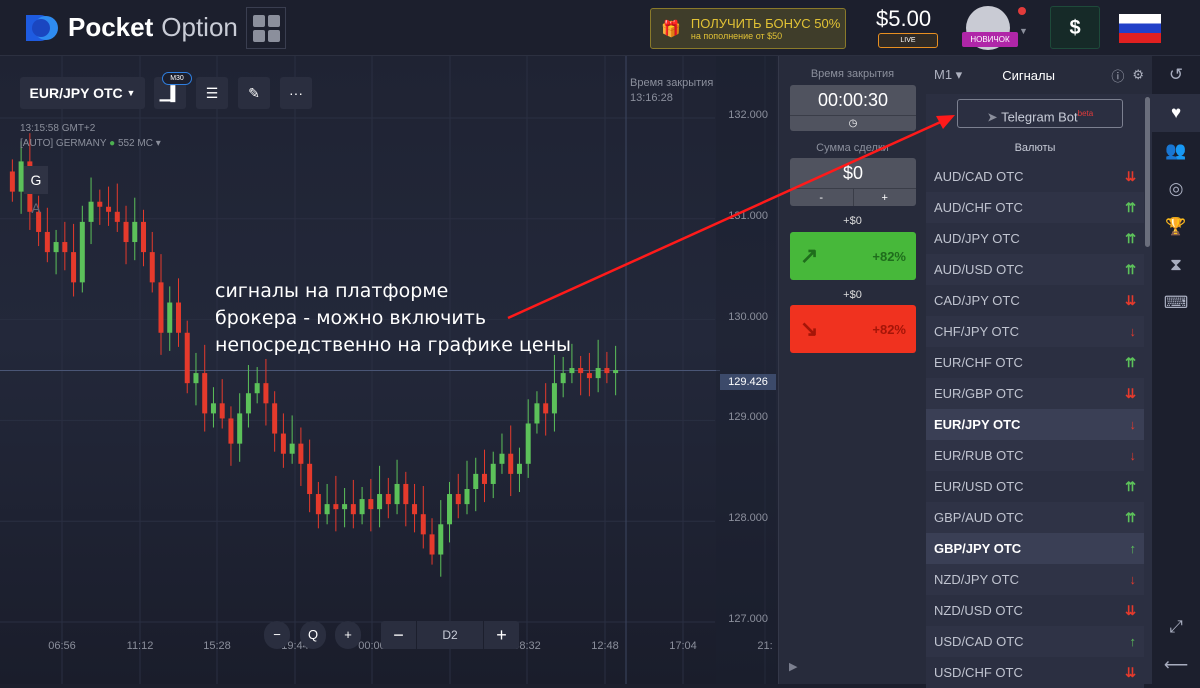 This screenshot has width=1200, height=688. Describe the element at coordinates (1140, 28) in the screenshot. I see `language-flag-icon` at that location.